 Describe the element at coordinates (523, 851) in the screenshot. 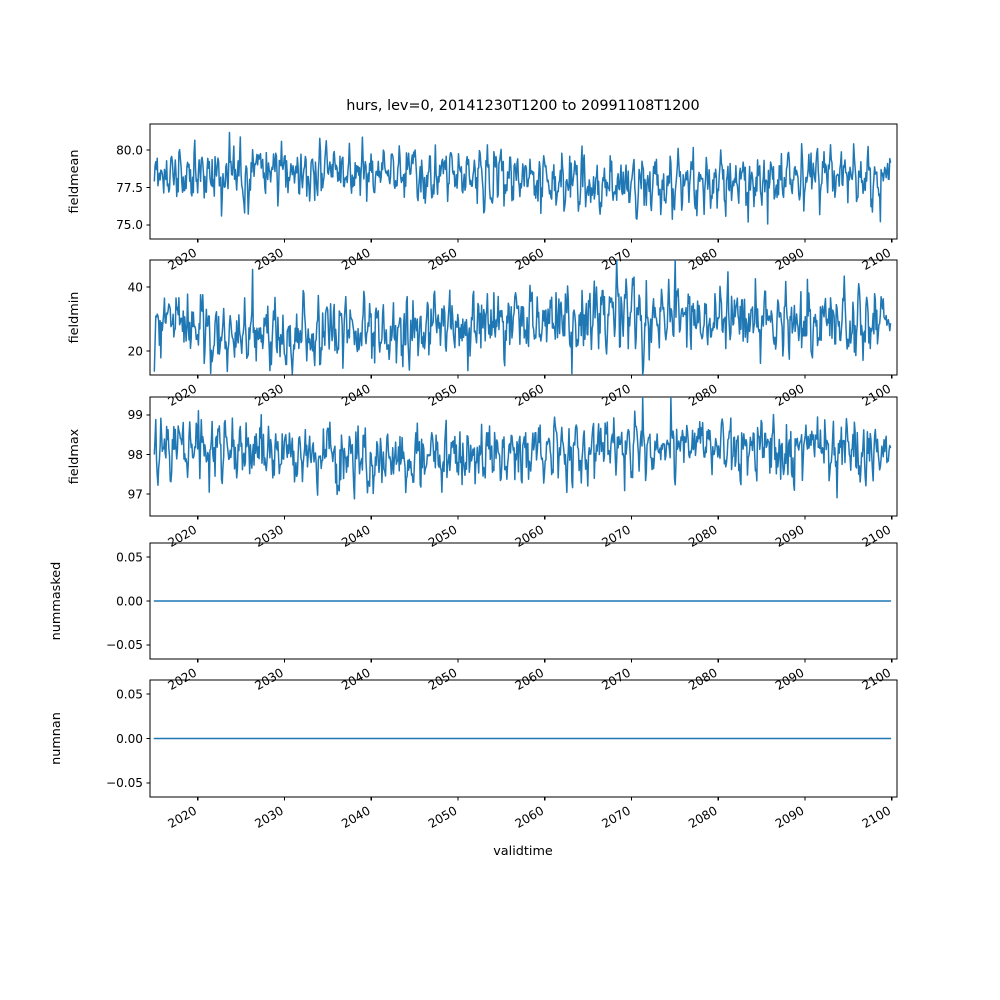

I see `x-axis-label: validtime` at that location.